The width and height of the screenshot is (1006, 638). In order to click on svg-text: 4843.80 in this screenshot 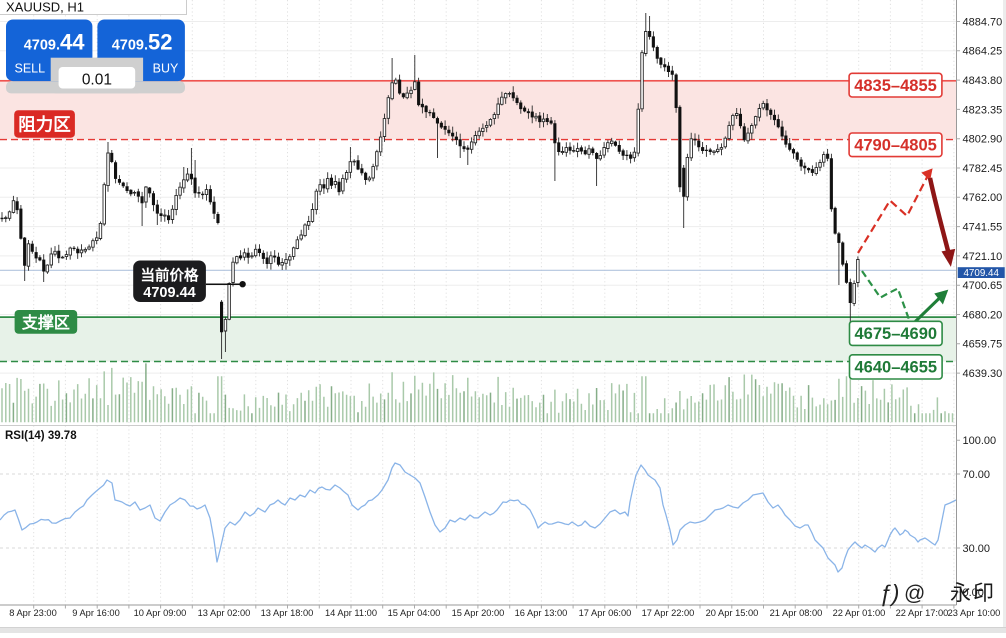, I will do `click(983, 81)`.